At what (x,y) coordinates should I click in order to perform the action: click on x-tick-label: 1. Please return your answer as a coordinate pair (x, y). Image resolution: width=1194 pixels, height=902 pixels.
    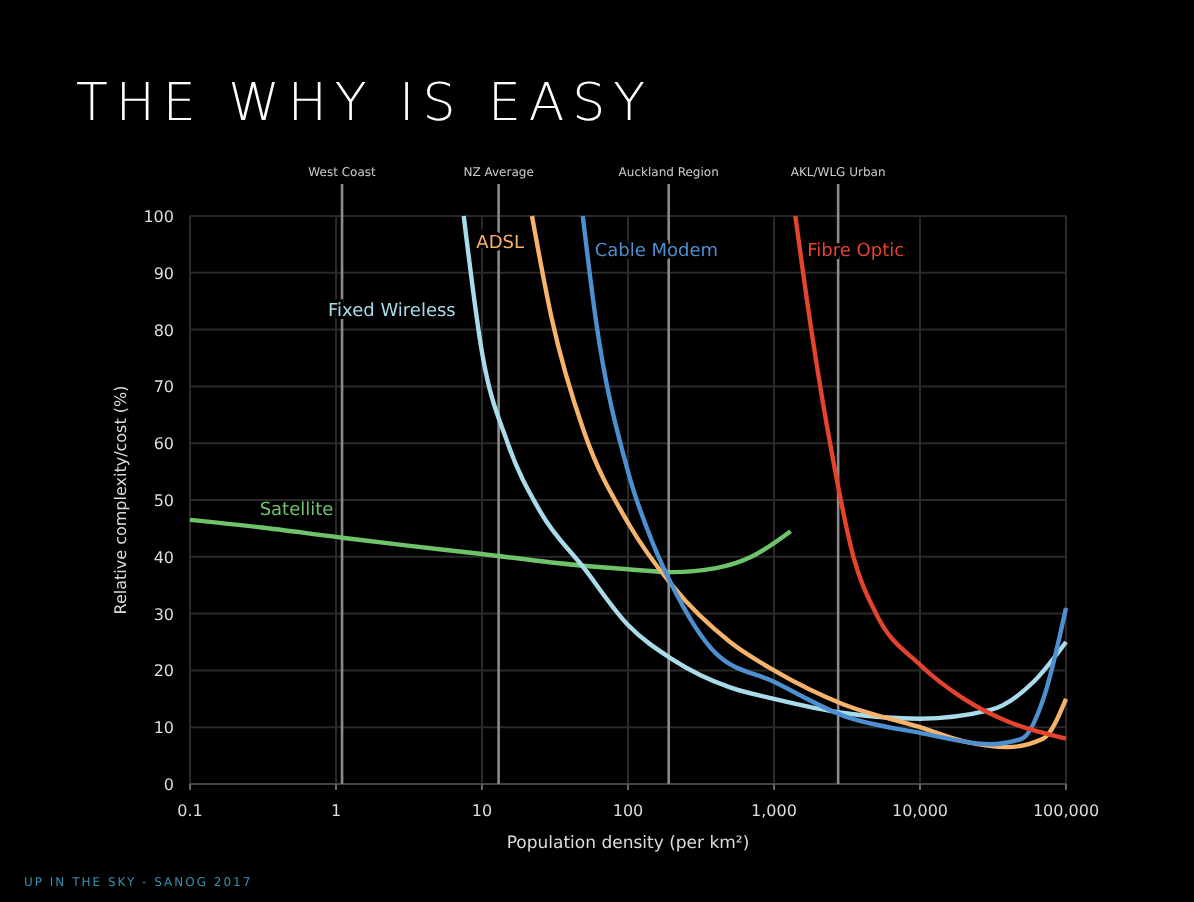
    Looking at the image, I should click on (336, 811).